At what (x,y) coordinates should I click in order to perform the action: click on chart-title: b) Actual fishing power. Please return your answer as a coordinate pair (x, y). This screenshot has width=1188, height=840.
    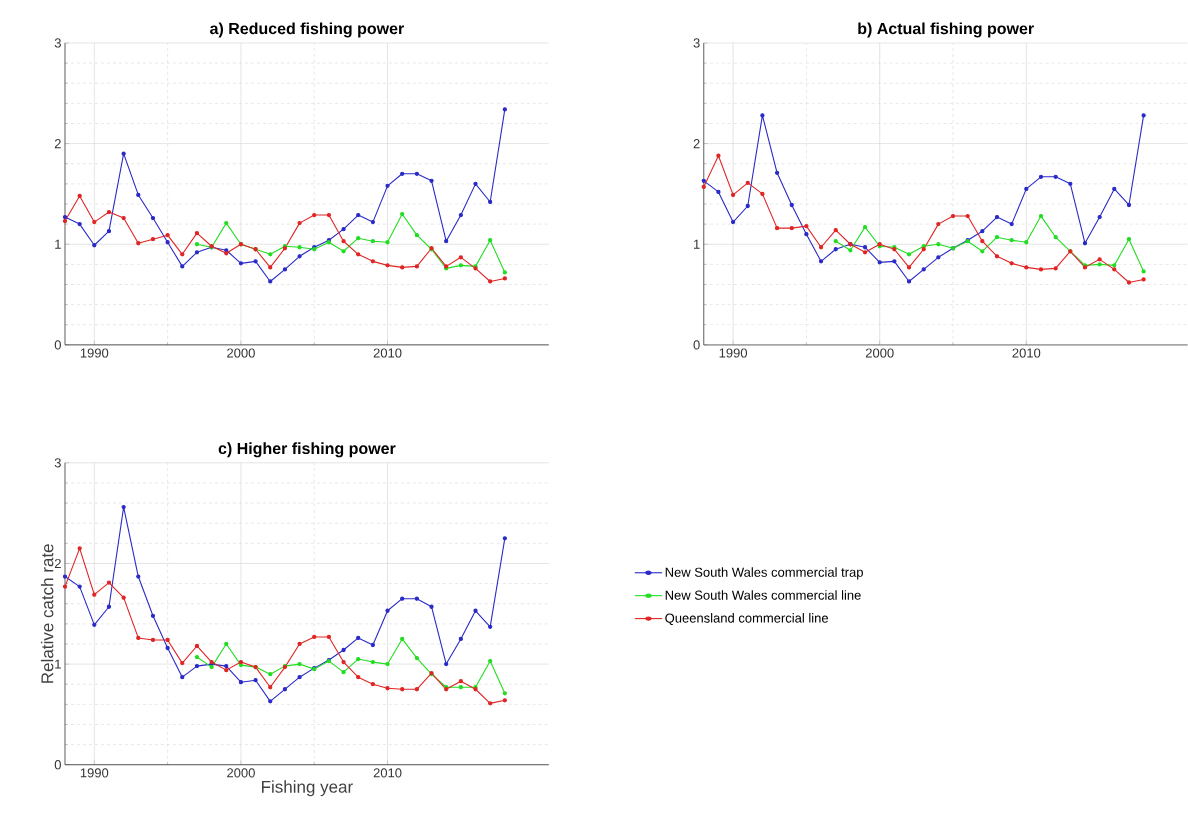
    Looking at the image, I should click on (946, 30).